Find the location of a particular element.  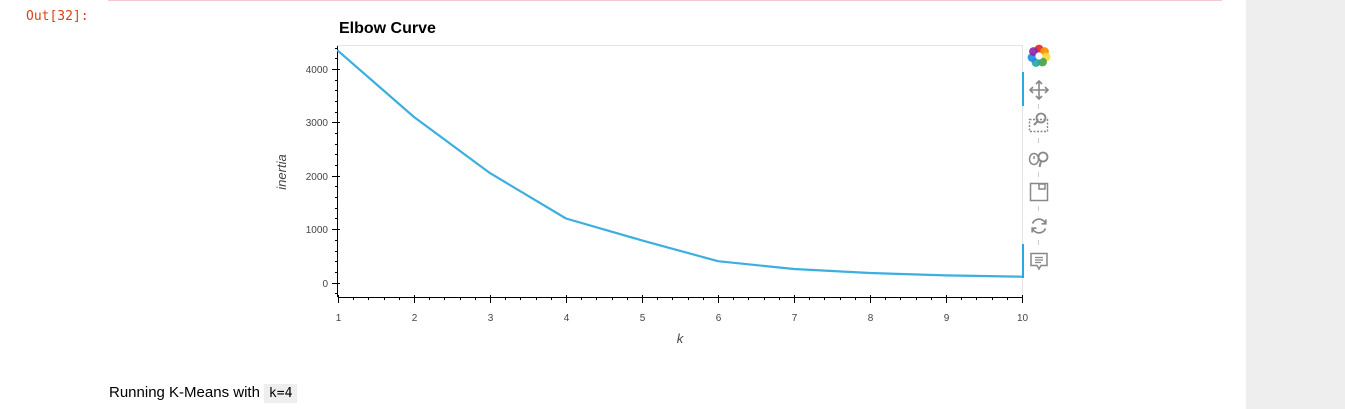

wheel-zoom-icon is located at coordinates (1039, 158).